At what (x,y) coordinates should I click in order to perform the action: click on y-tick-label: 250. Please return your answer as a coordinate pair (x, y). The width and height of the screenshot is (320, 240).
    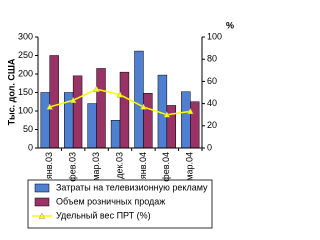
    Looking at the image, I should click on (25, 55).